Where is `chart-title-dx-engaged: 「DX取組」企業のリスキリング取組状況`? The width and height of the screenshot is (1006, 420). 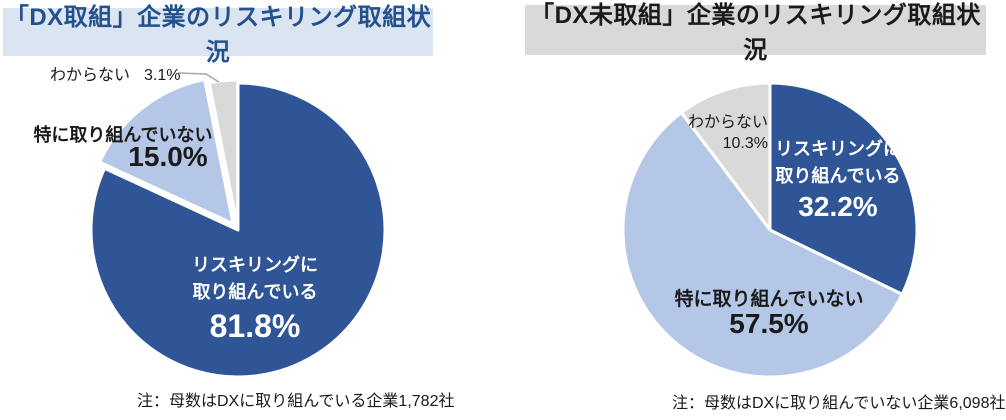 chart-title-dx-engaged: 「DX取組」企業のリスキリング取組状況 is located at coordinates (218, 35).